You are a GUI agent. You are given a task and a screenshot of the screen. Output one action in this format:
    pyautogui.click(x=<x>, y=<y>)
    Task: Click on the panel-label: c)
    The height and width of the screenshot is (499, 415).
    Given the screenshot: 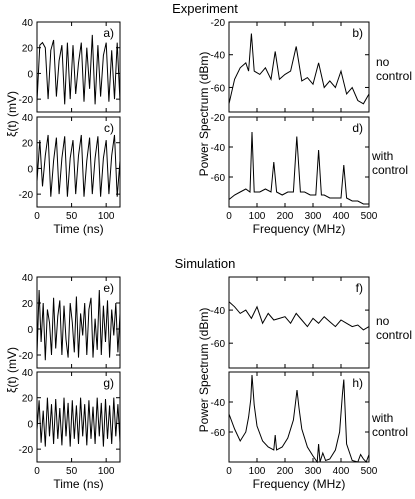 What is the action you would take?
    pyautogui.click(x=109, y=128)
    